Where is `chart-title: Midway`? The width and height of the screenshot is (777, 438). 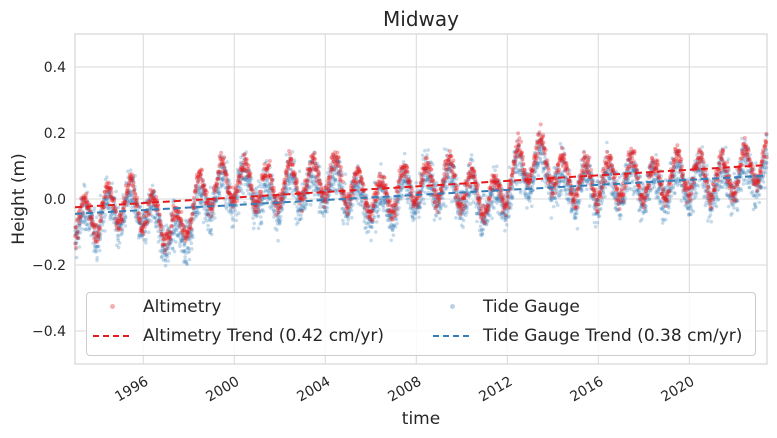
chart-title: Midway is located at coordinates (421, 19).